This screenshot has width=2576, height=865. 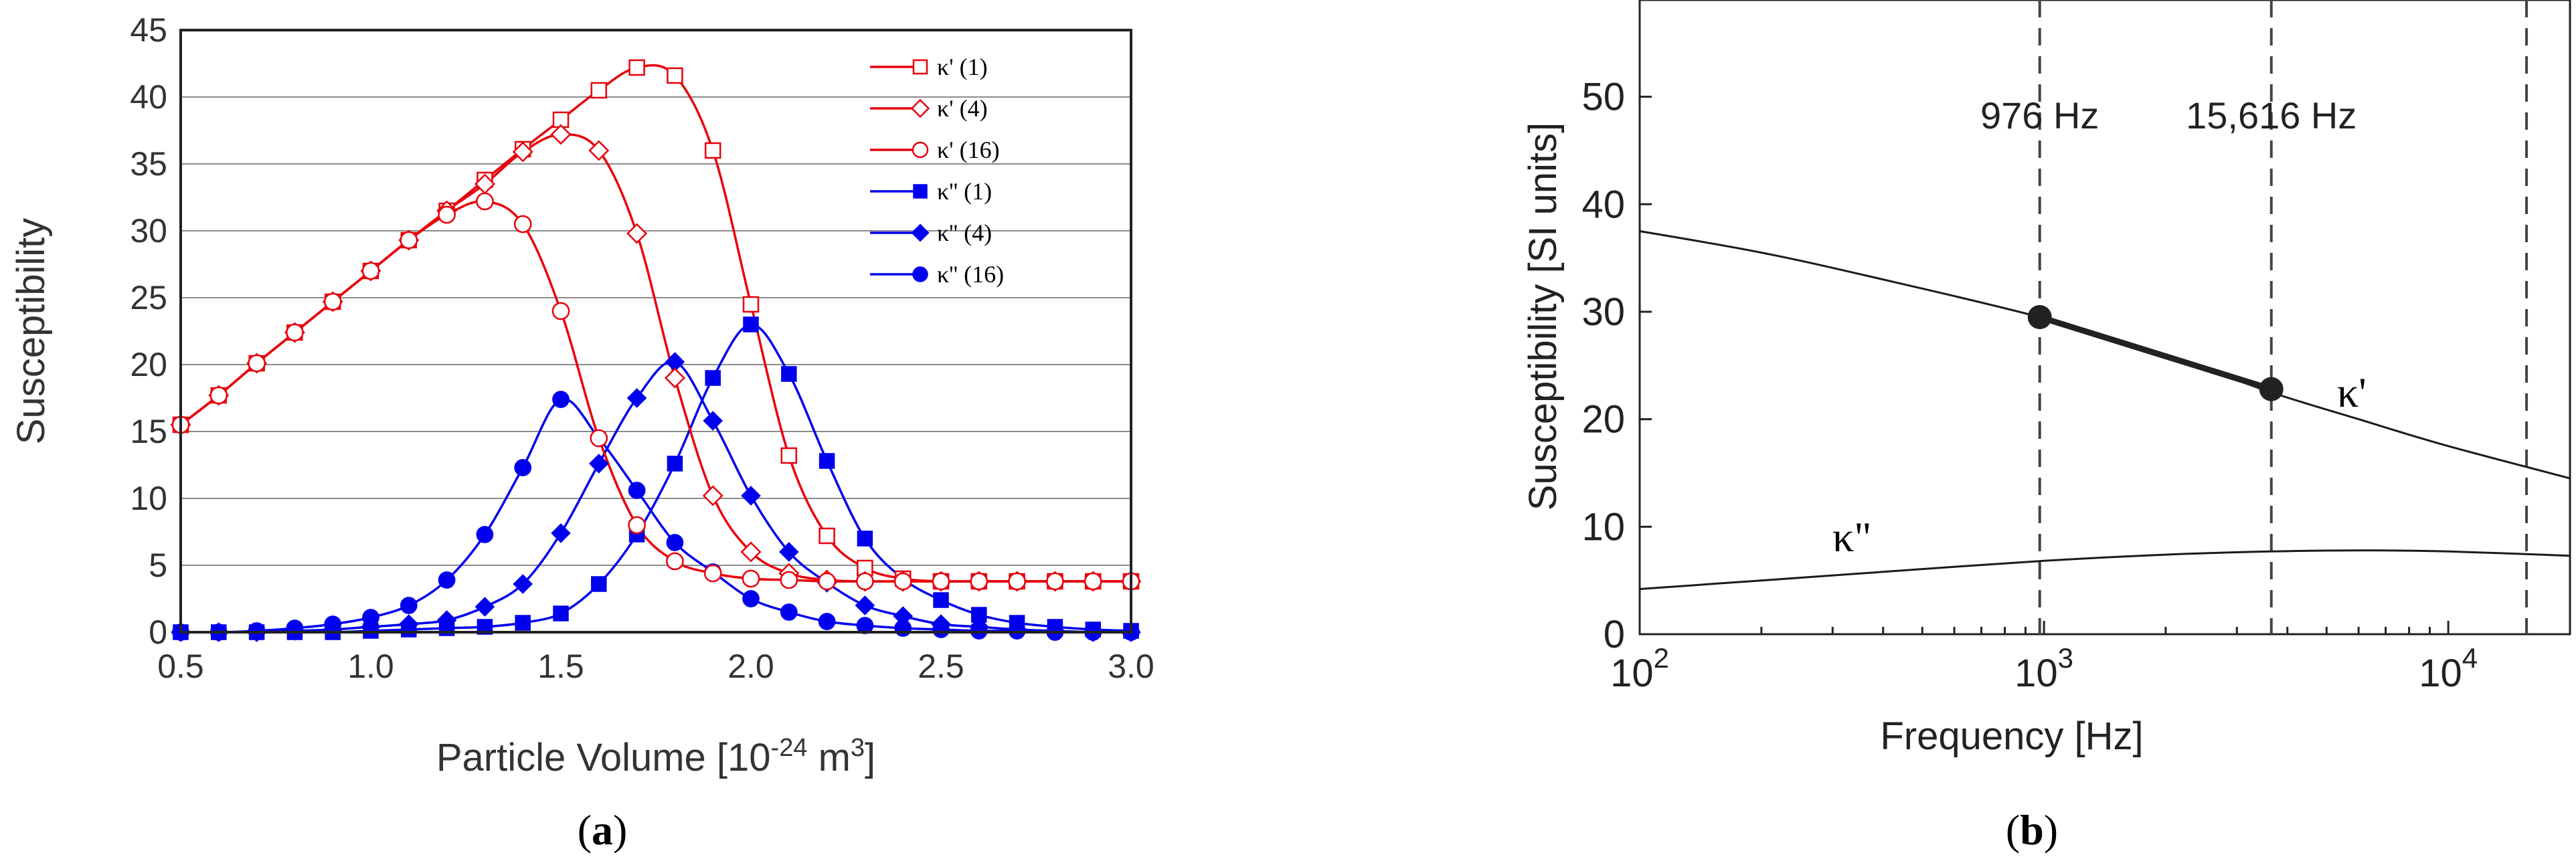 What do you see at coordinates (1851, 537) in the screenshot?
I see `kappa-double-prime-label: κ"` at bounding box center [1851, 537].